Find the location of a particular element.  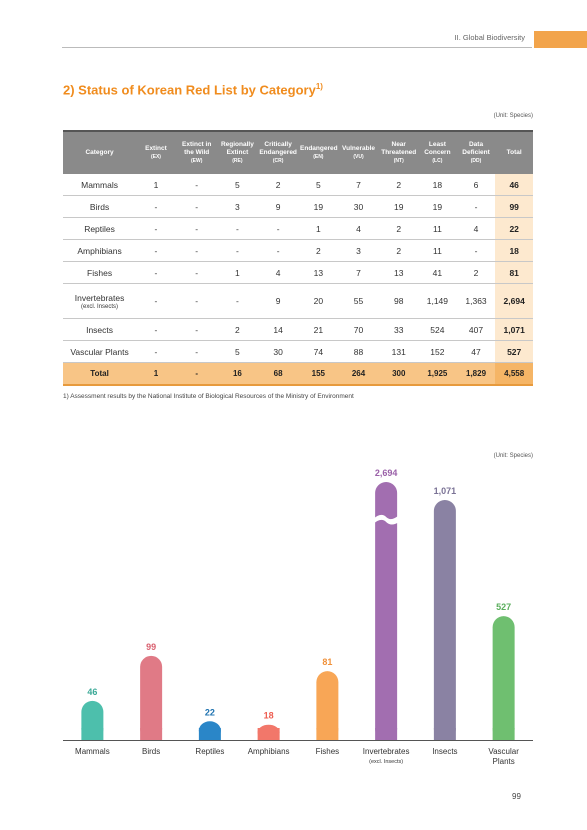

table-cell: 41 is located at coordinates (437, 272).